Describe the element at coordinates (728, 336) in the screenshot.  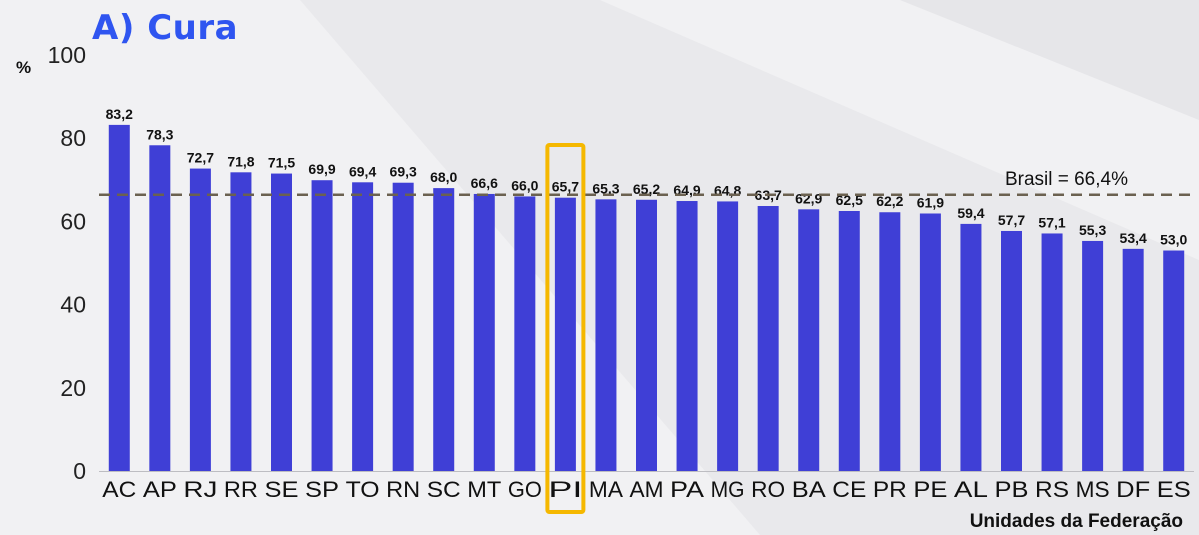
I see `bar-mg` at that location.